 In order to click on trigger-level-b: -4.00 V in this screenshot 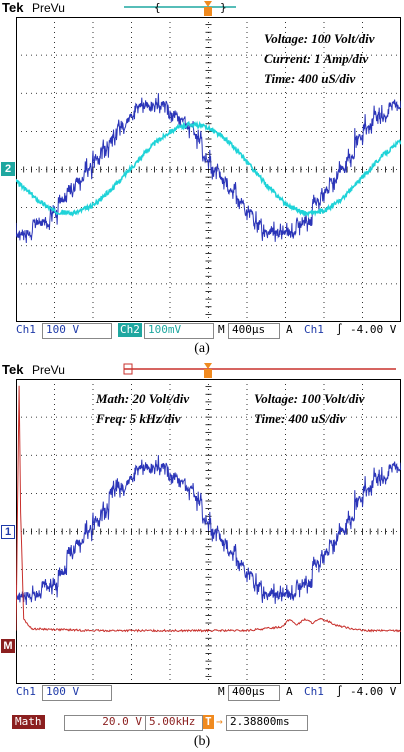, I will do `click(373, 691)`.